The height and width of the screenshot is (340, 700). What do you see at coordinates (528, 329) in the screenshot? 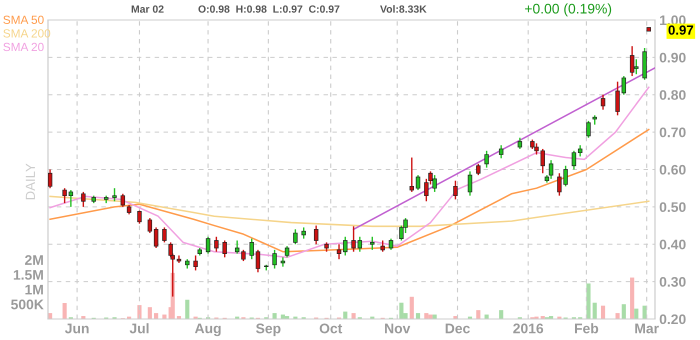
I see `x-tick-label: 2016` at bounding box center [528, 329].